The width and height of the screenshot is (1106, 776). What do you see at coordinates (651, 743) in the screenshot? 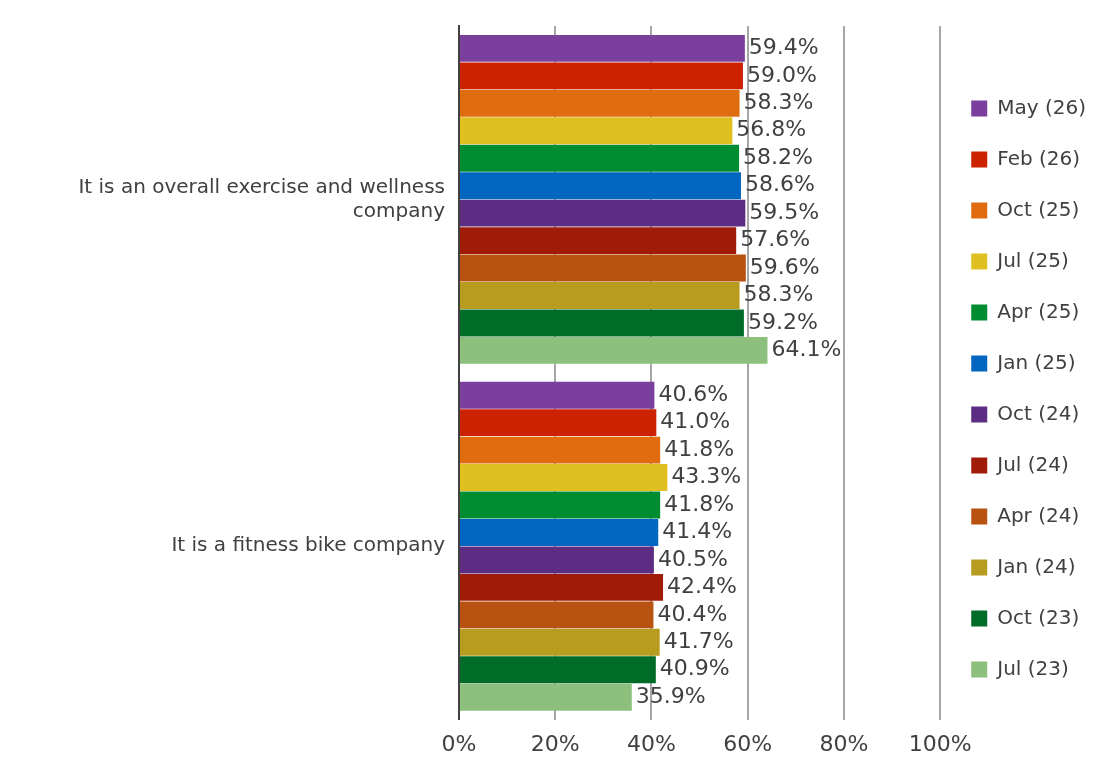
I see `x-tick-label: 40%` at bounding box center [651, 743].